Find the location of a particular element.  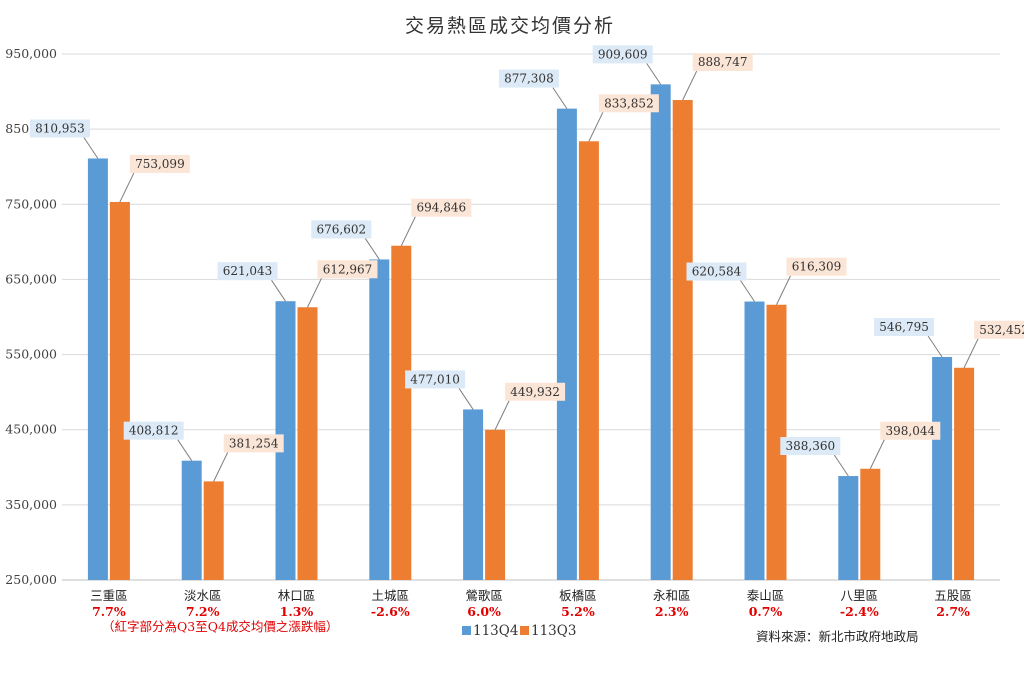

change-percent-label: 6.0% is located at coordinates (484, 611).